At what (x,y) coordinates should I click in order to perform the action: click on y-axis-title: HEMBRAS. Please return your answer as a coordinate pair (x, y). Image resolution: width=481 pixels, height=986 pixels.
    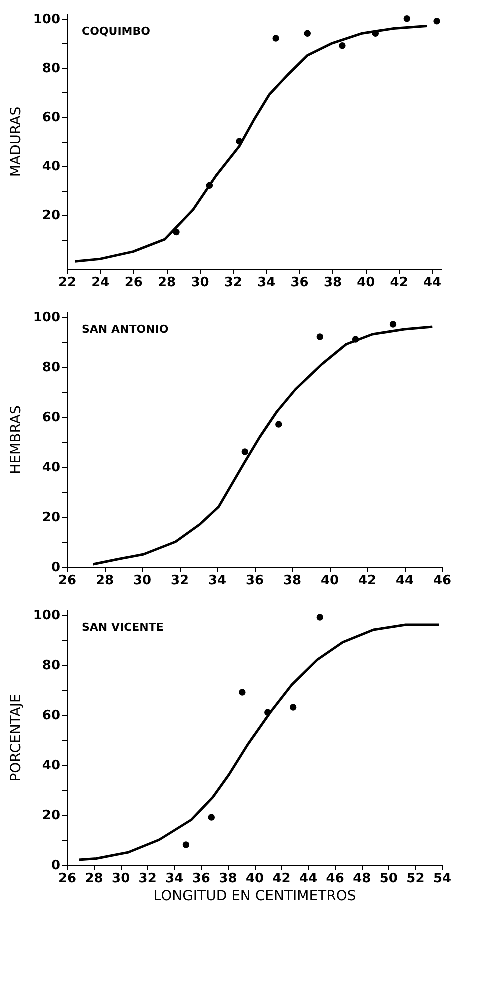
    Looking at the image, I should click on (16, 440).